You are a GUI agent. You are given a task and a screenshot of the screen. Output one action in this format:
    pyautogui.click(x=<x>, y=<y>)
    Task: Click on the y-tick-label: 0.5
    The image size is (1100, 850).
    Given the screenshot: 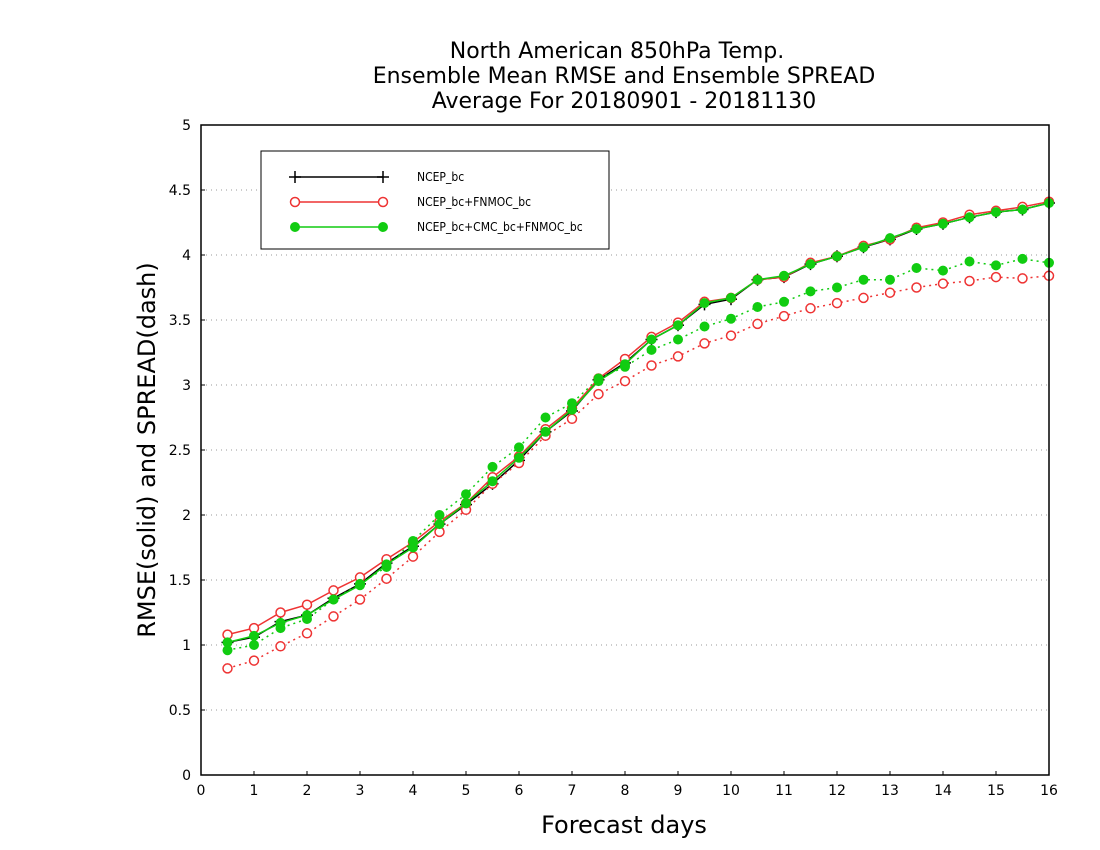 What is the action you would take?
    pyautogui.click(x=180, y=711)
    